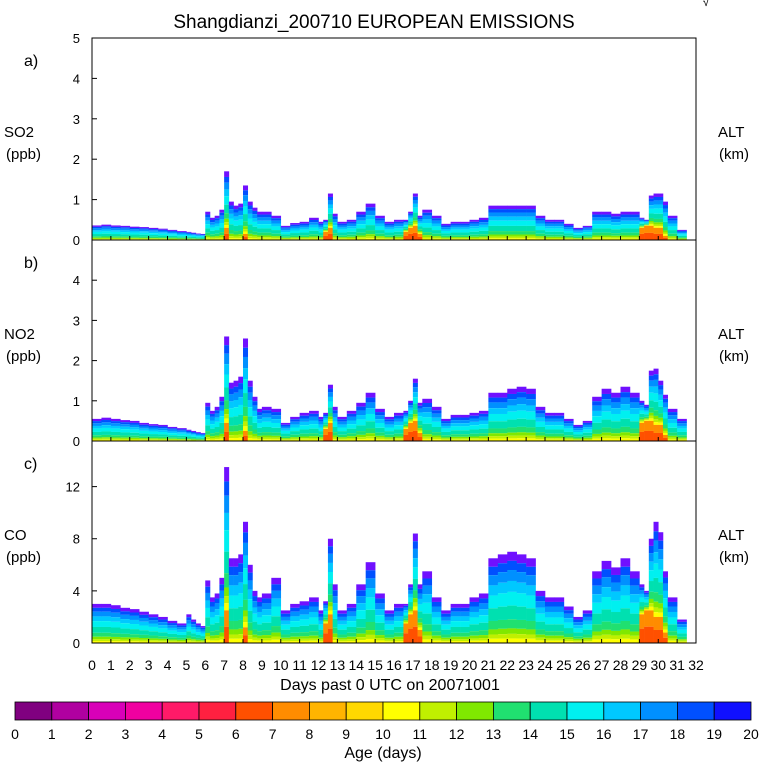 The width and height of the screenshot is (768, 768). What do you see at coordinates (511, 711) in the screenshot?
I see `colorbar-swatch` at bounding box center [511, 711].